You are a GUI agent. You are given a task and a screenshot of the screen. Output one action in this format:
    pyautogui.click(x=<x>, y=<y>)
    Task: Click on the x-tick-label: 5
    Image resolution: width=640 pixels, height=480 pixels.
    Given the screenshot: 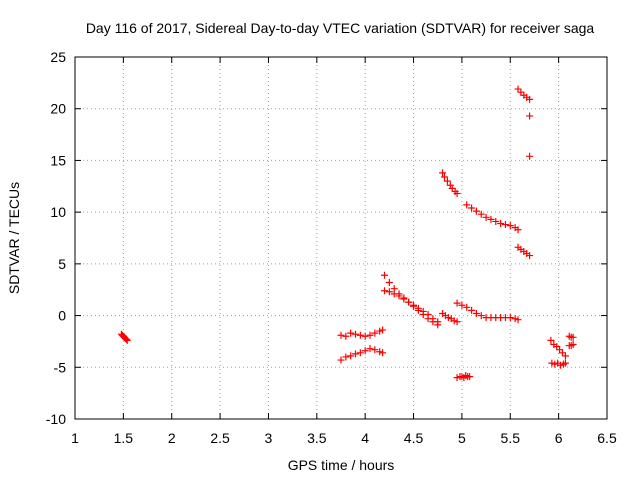 What is the action you would take?
    pyautogui.click(x=462, y=438)
    